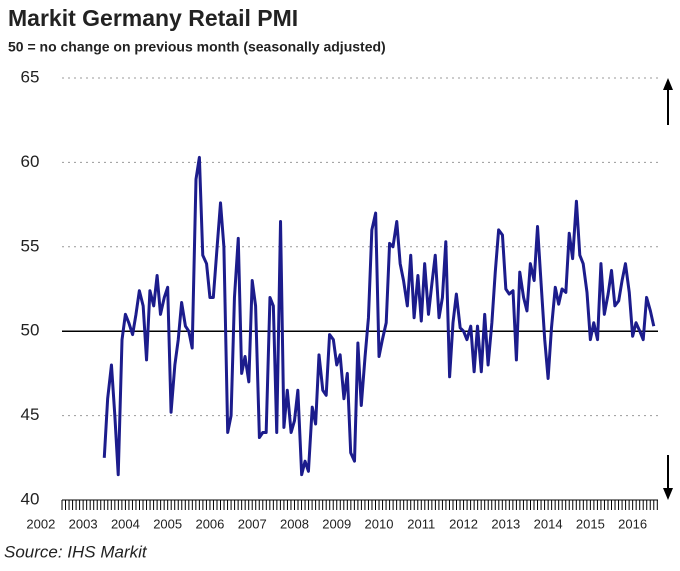 The image size is (680, 571). Describe the element at coordinates (167, 523) in the screenshot. I see `x-tick-label: 2005` at that location.